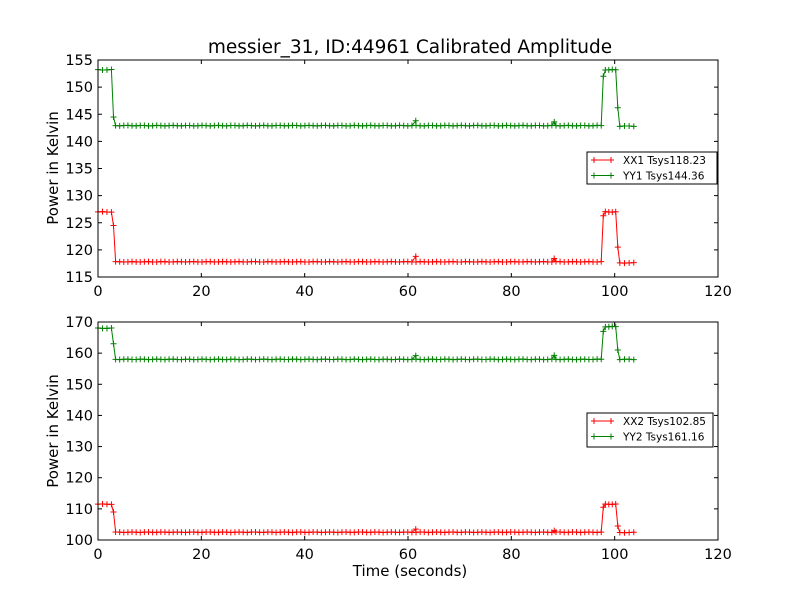 Image resolution: width=800 pixels, height=600 pixels. What do you see at coordinates (79, 278) in the screenshot?
I see `y-tick-label: 115` at bounding box center [79, 278].